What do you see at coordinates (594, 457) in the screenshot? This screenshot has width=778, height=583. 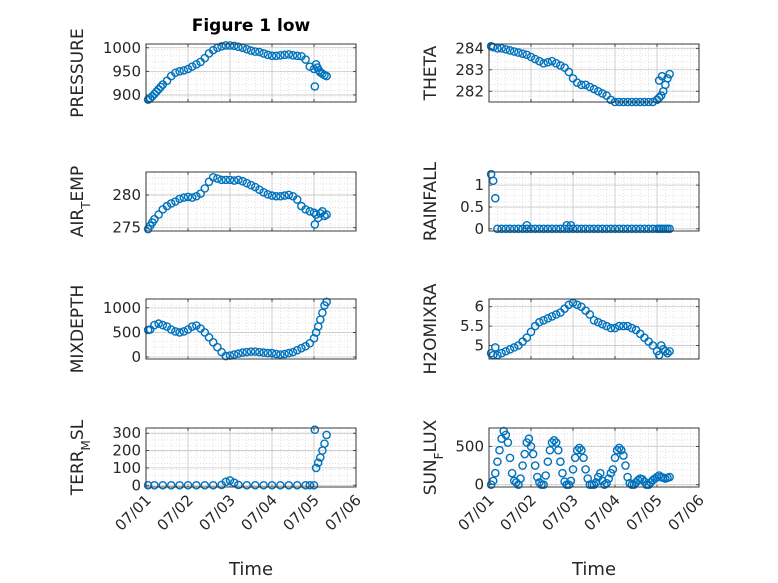 I see `axes-box` at bounding box center [594, 457].